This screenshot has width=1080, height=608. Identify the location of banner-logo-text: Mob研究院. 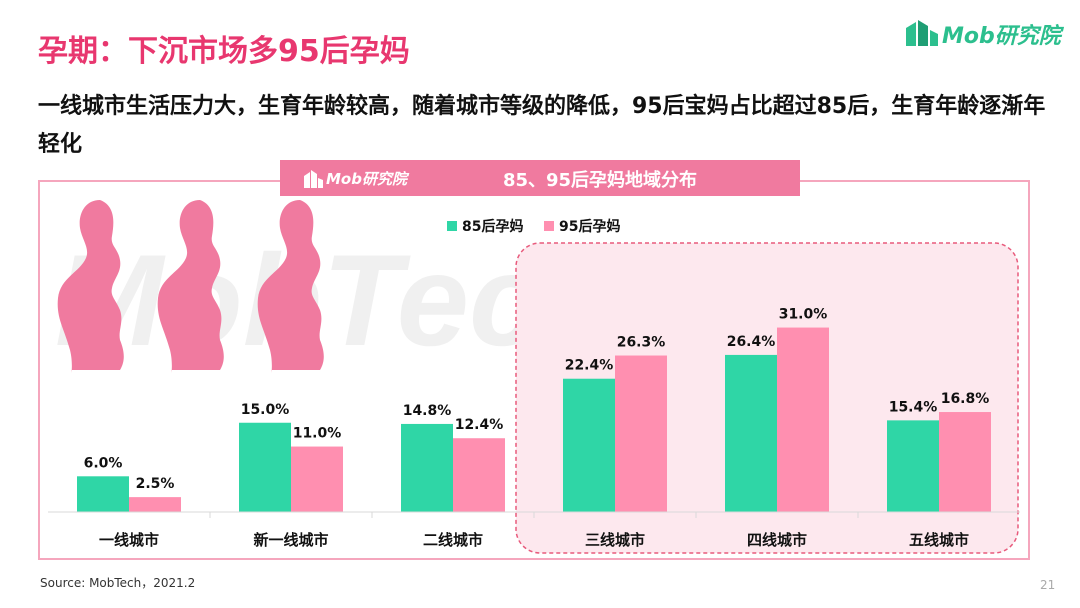
(366, 179).